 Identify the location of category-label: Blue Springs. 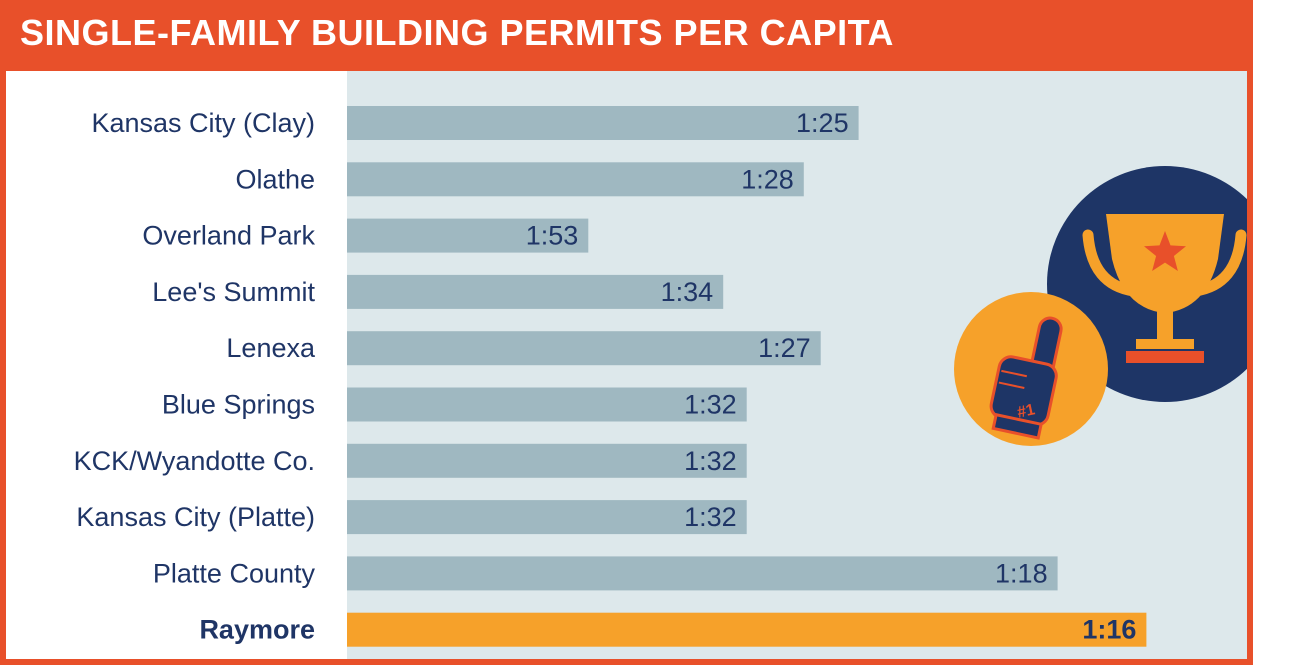
(238, 405).